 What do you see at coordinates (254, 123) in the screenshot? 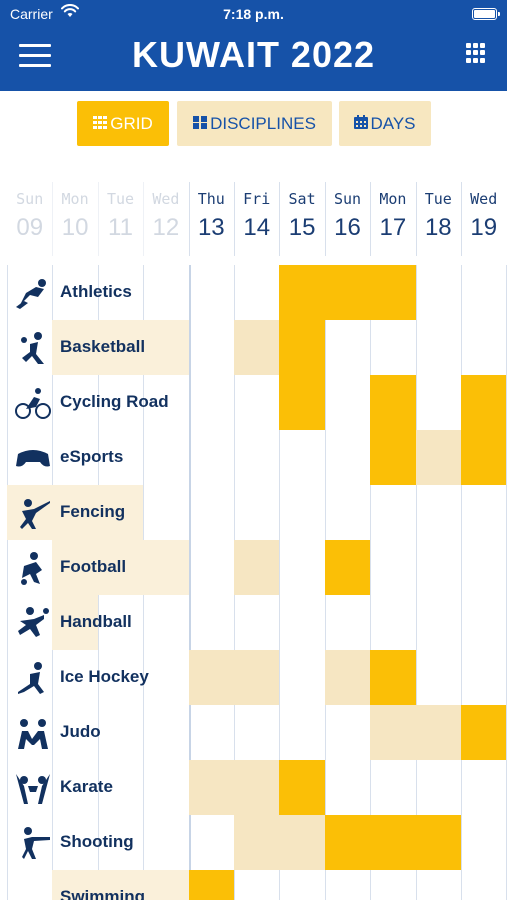
I see `tab-disciplines: DISCIPLINES` at bounding box center [254, 123].